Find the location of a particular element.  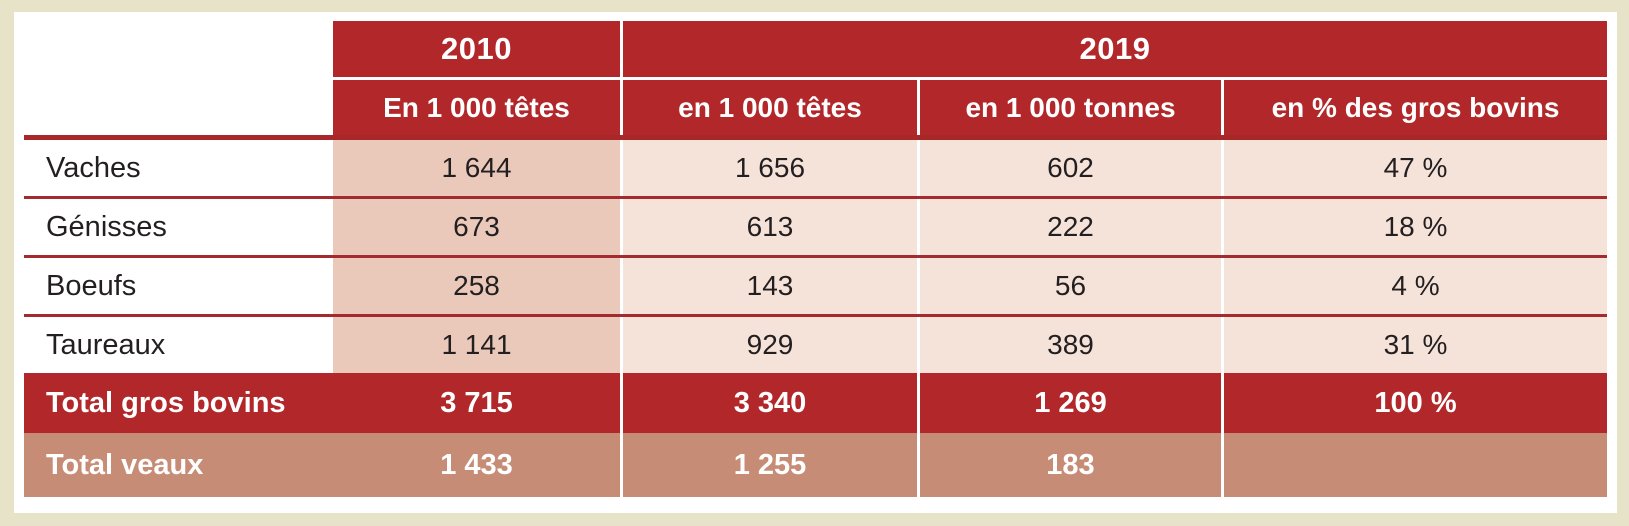

cell-value: 1 656 is located at coordinates (768, 168).